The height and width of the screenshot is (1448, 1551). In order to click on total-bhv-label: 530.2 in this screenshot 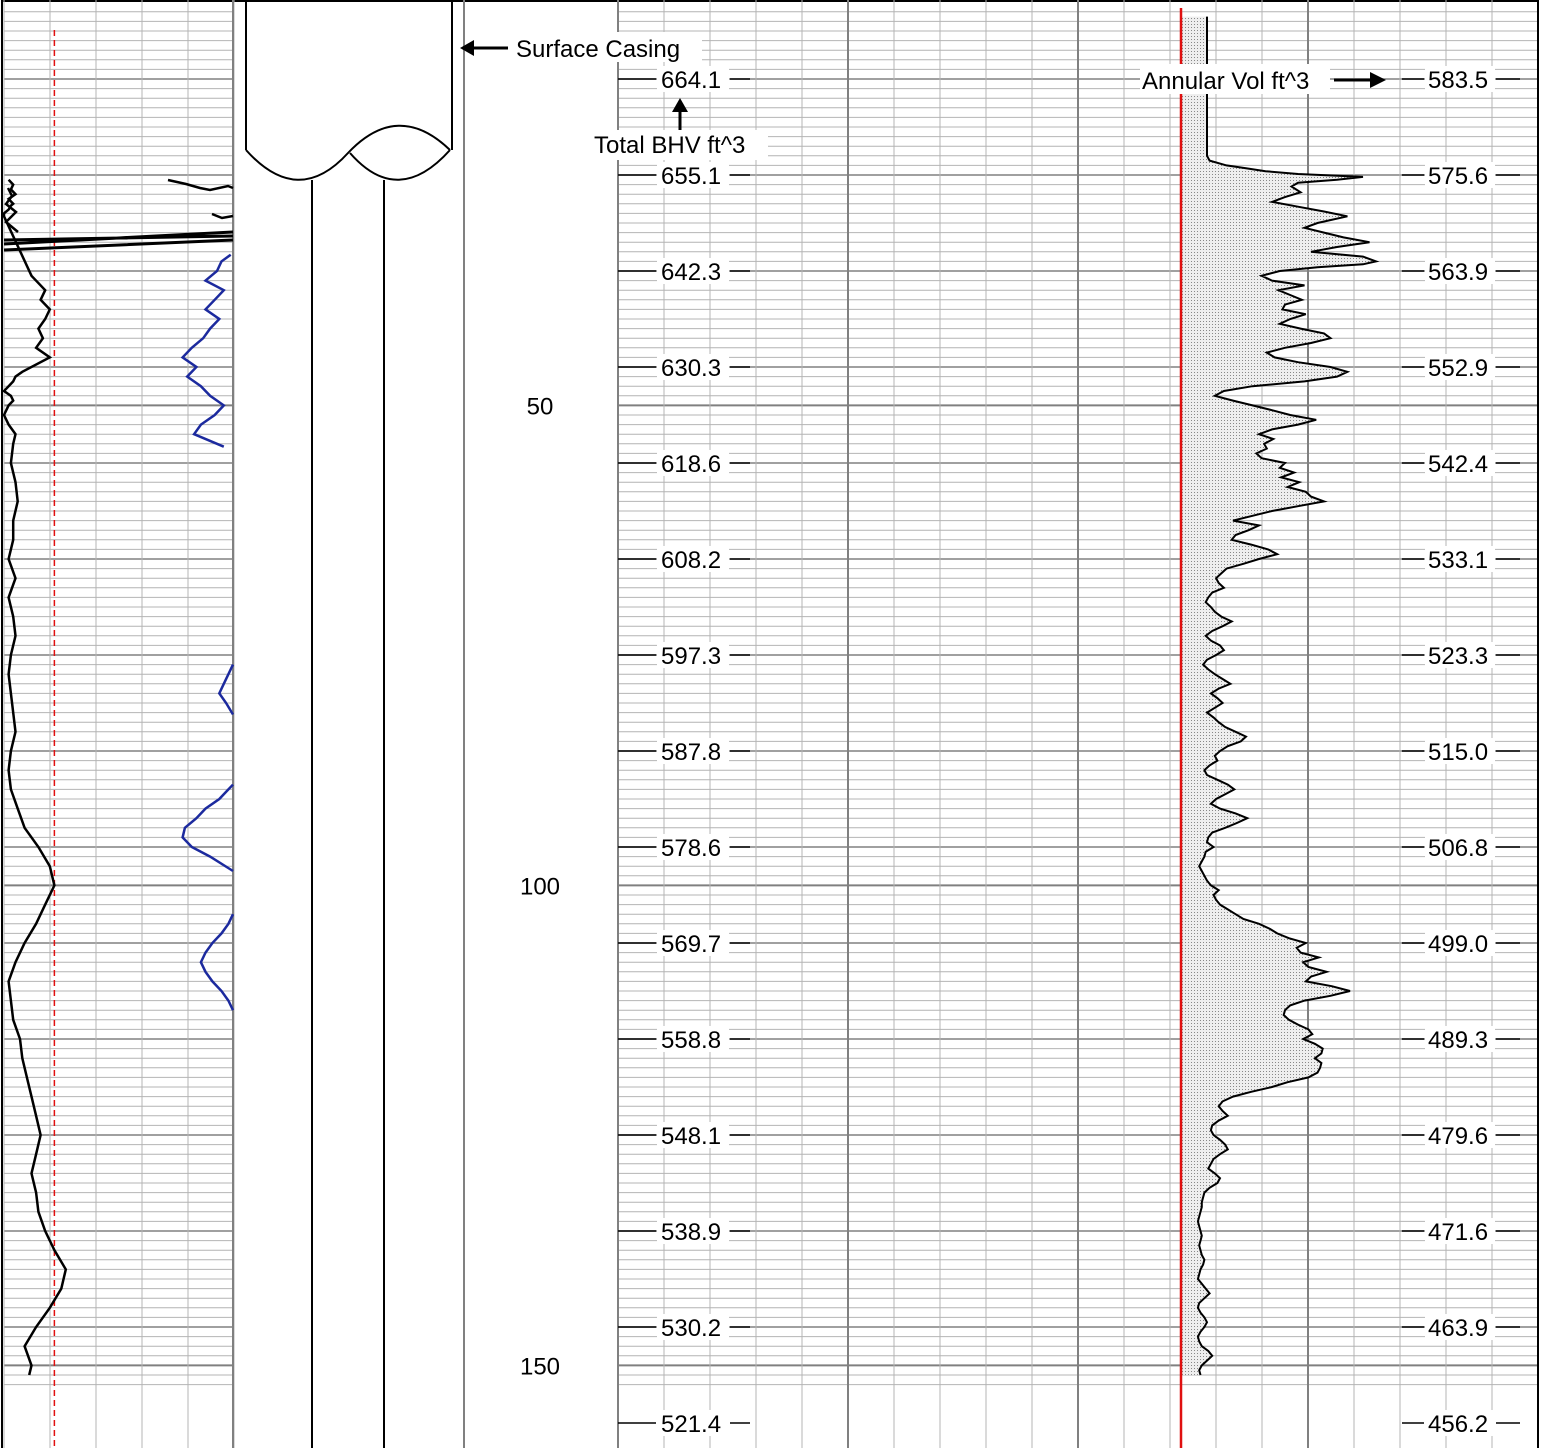, I will do `click(691, 1328)`.